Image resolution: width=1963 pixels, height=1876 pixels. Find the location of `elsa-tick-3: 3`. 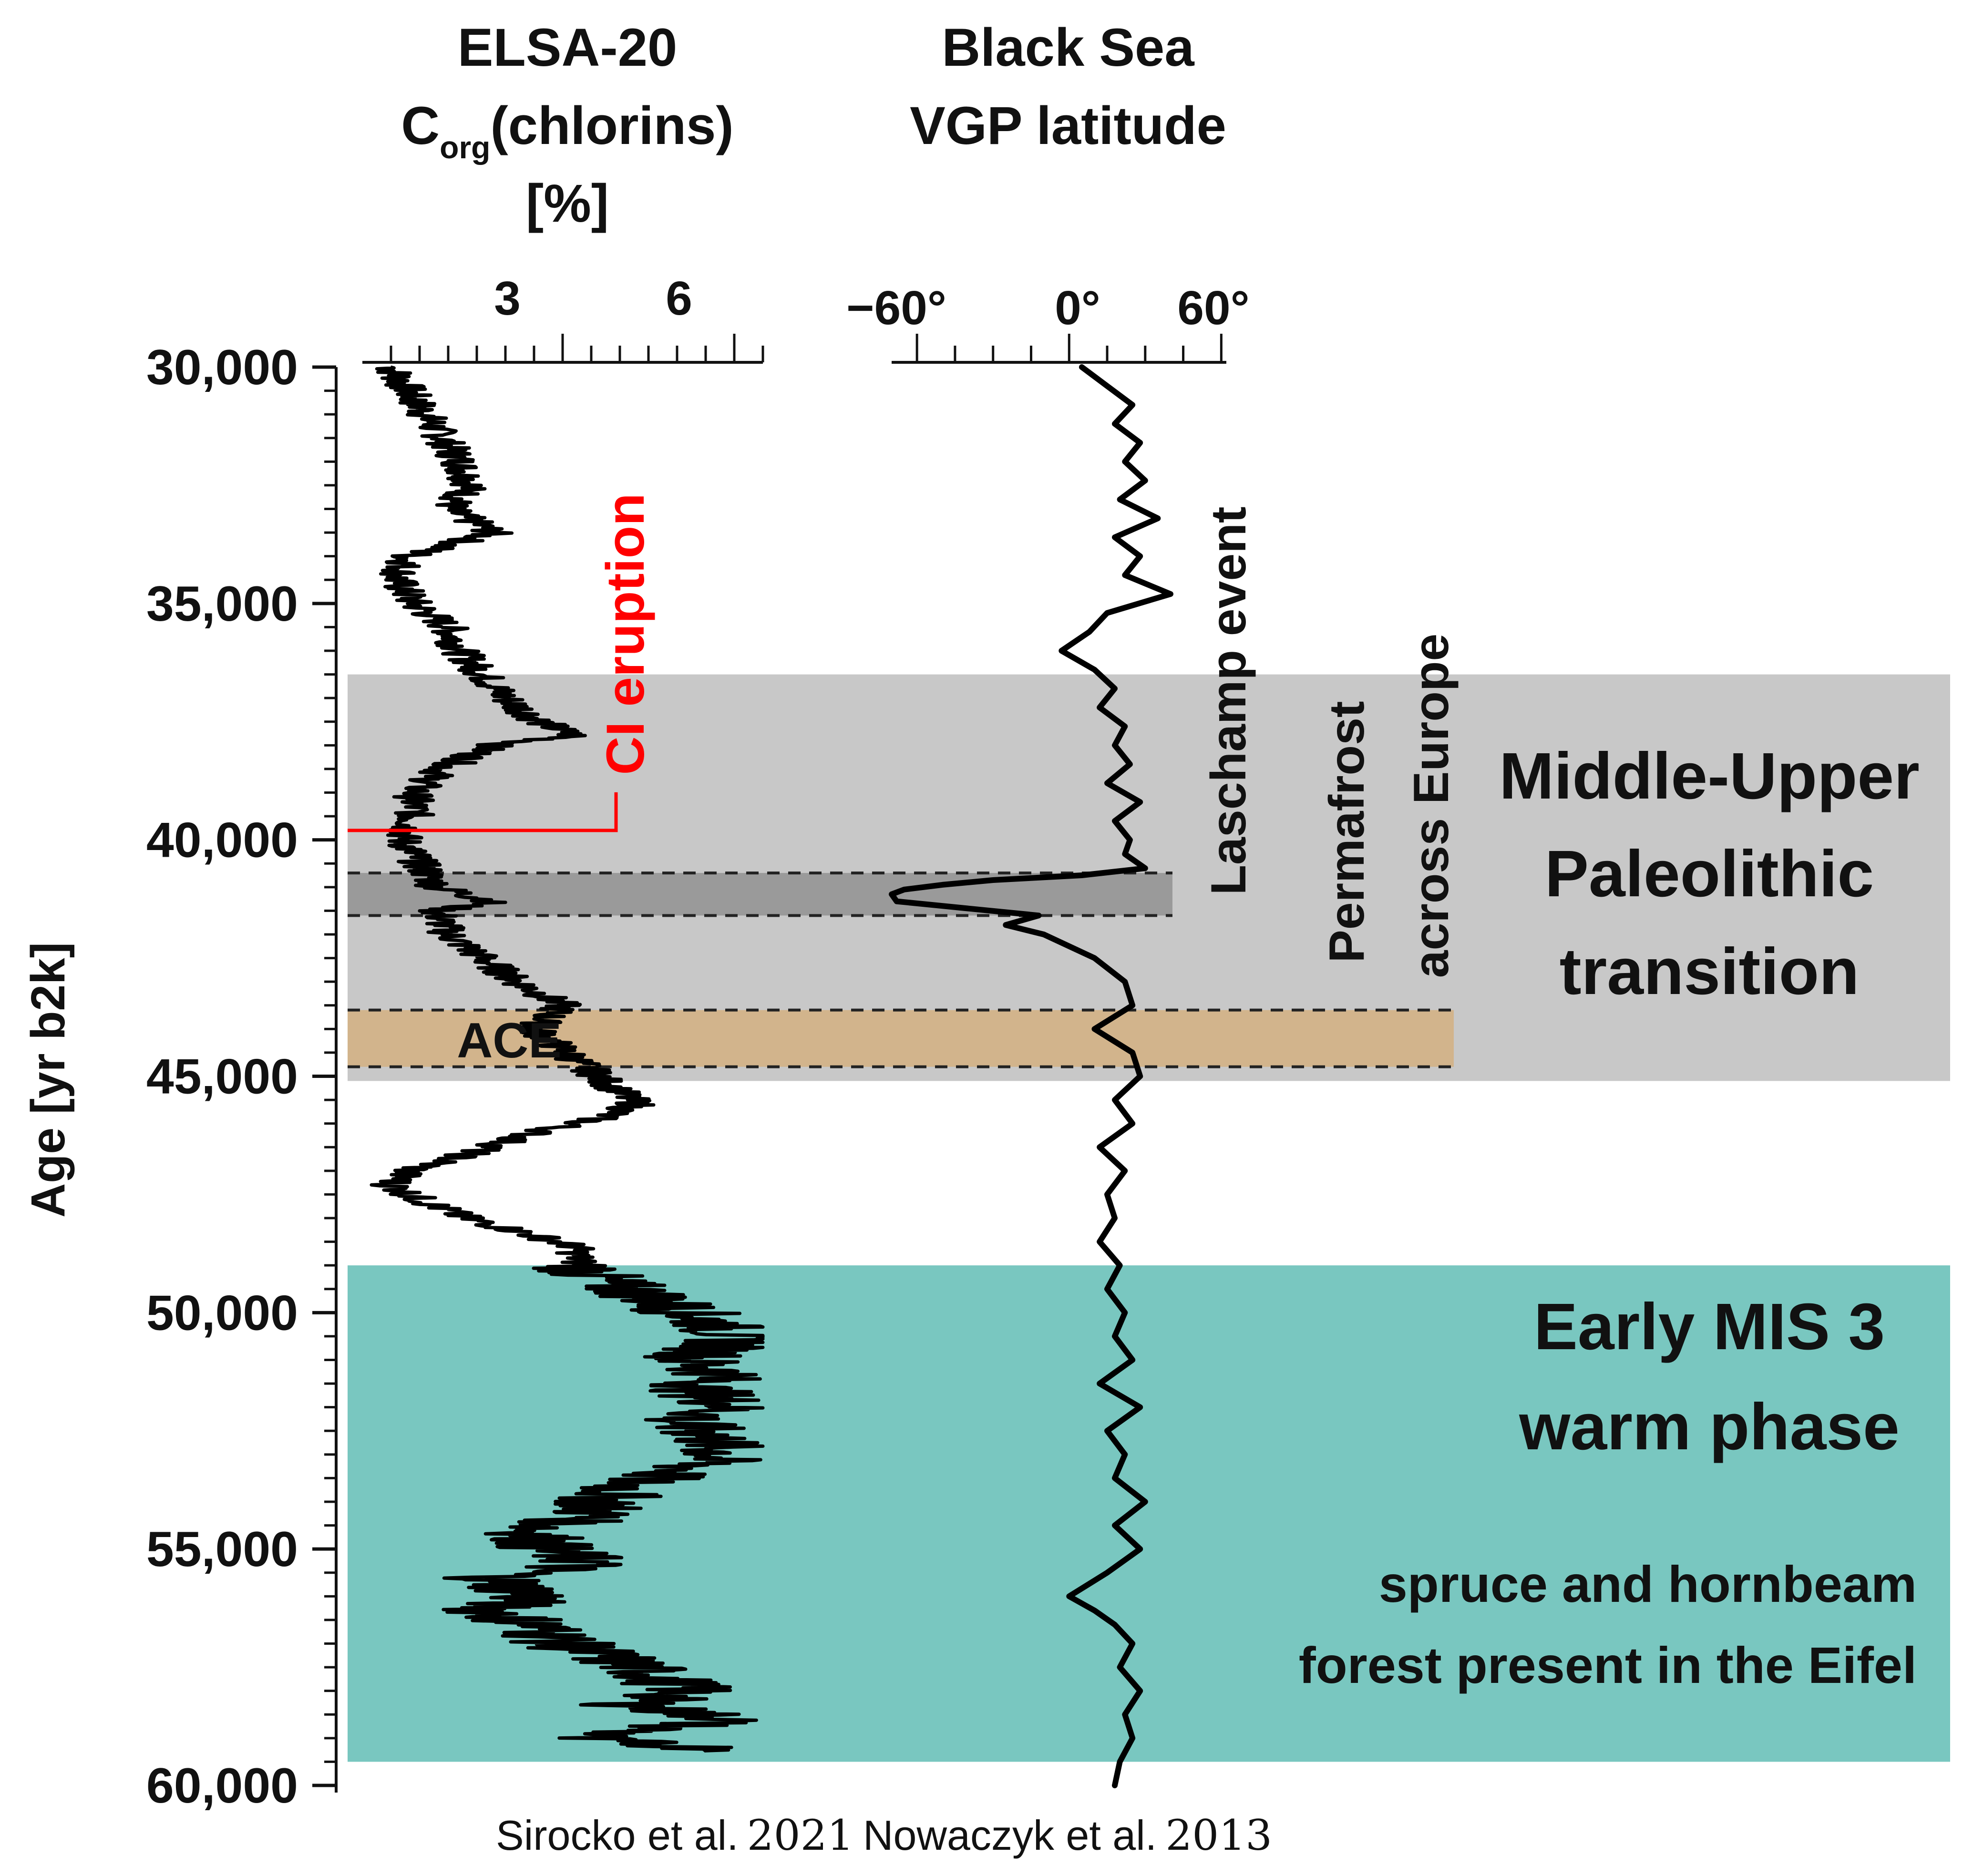

elsa-tick-3: 3 is located at coordinates (507, 299).